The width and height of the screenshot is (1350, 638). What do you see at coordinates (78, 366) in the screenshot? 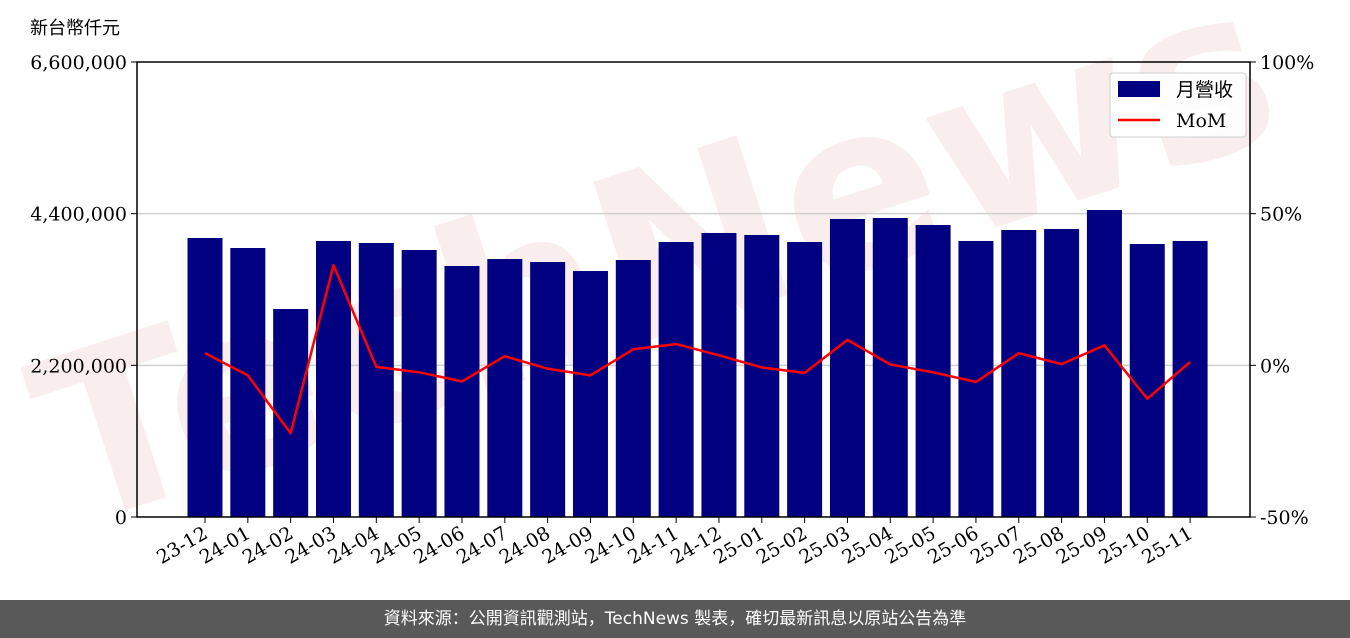
I see `left-tick-label: 2,200,000` at bounding box center [78, 366].